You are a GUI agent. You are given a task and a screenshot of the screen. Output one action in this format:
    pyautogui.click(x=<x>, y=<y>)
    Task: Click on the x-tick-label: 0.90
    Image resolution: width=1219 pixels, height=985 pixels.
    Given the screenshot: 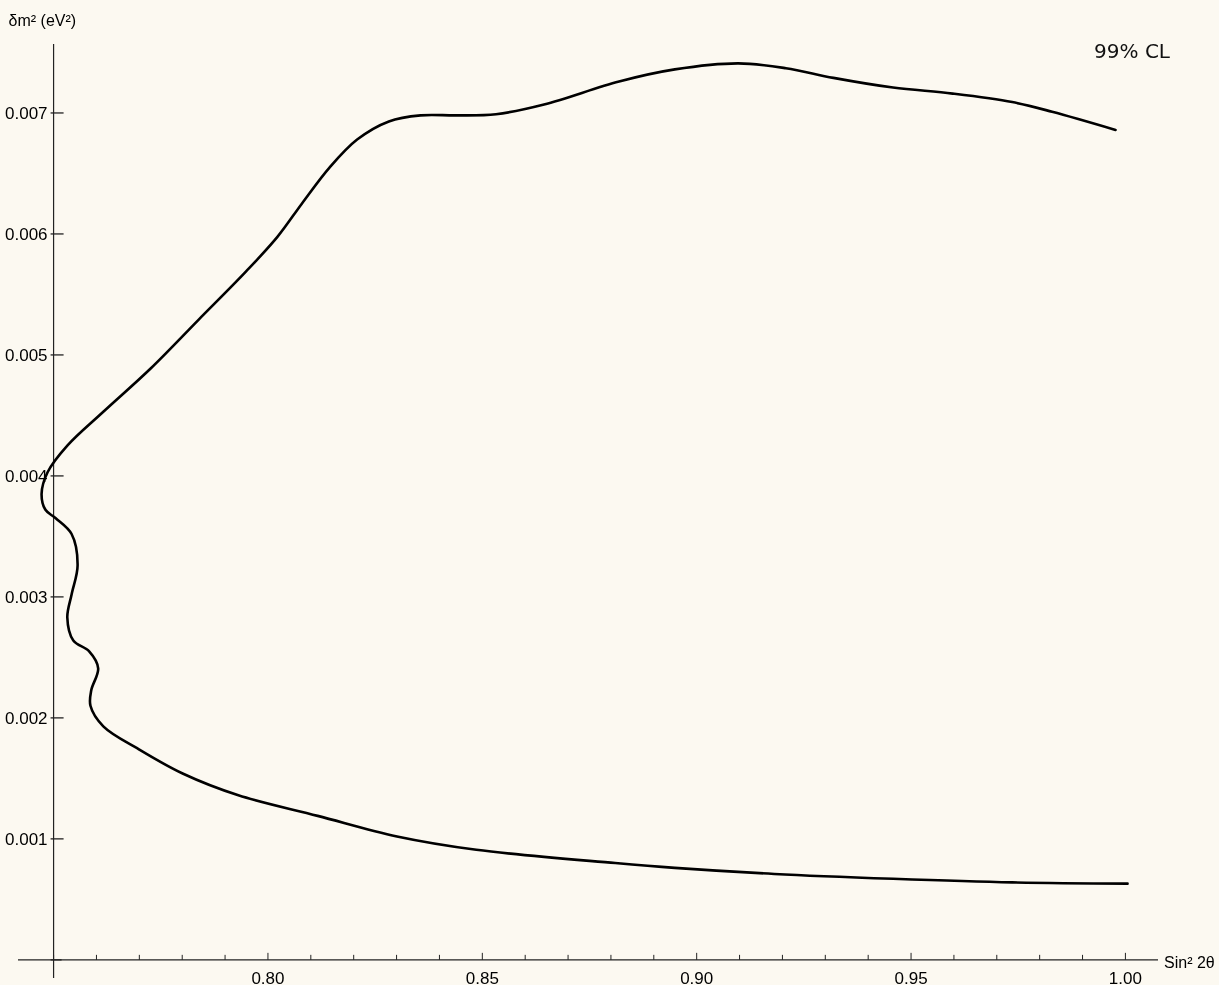 What is the action you would take?
    pyautogui.click(x=697, y=976)
    